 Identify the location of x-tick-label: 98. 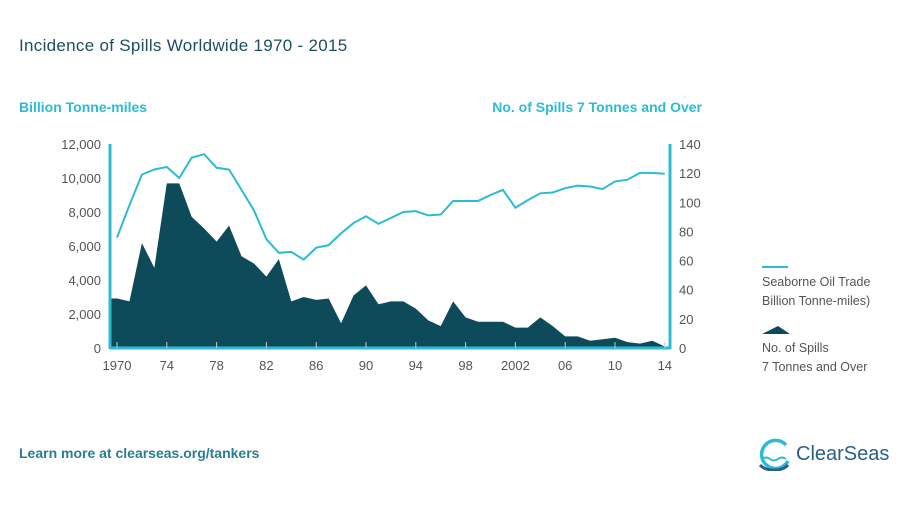
(465, 365).